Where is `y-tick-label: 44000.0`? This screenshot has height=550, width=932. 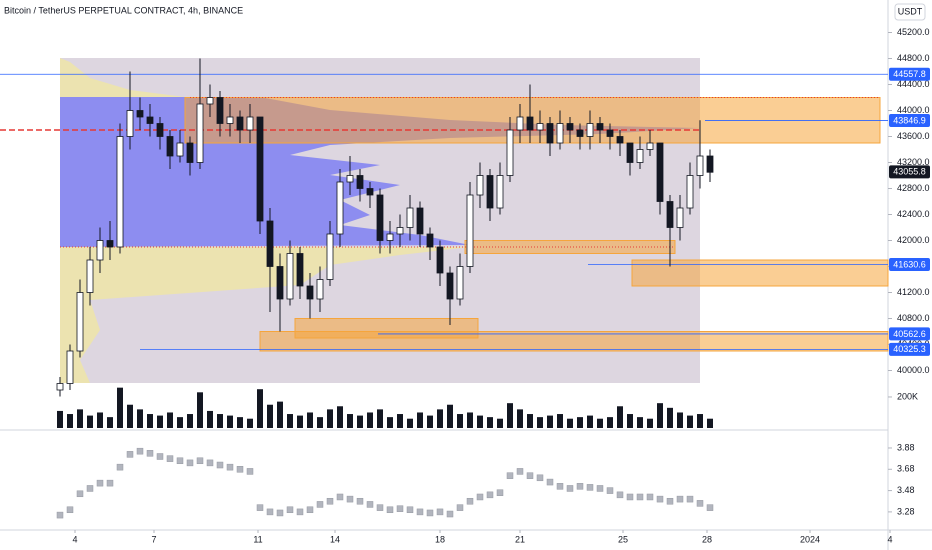 y-tick-label: 44000.0 is located at coordinates (913, 110).